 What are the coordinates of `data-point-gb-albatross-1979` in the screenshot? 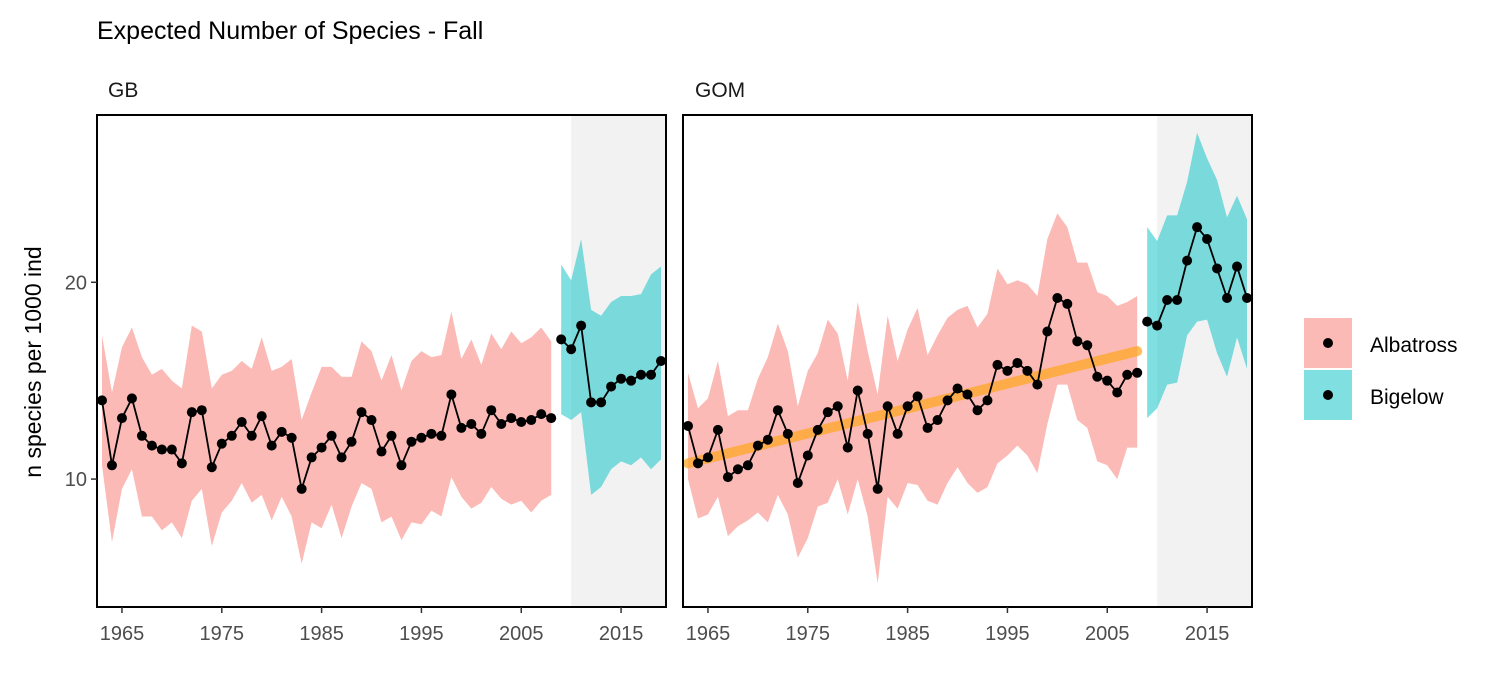 It's located at (261, 416).